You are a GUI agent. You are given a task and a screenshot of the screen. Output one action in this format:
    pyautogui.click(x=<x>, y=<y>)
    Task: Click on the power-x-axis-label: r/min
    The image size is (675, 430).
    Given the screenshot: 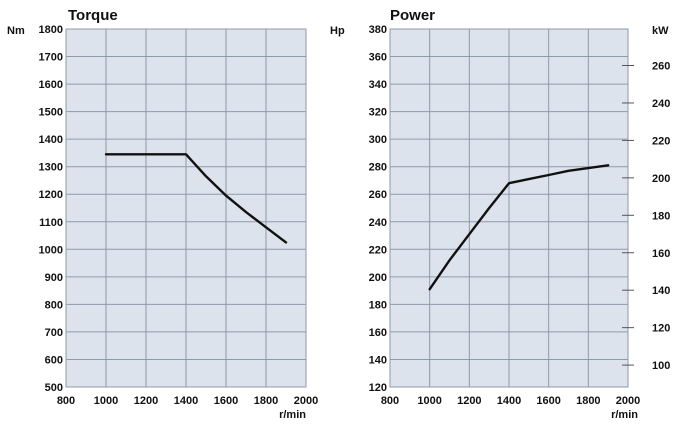 What is the action you would take?
    pyautogui.click(x=624, y=415)
    